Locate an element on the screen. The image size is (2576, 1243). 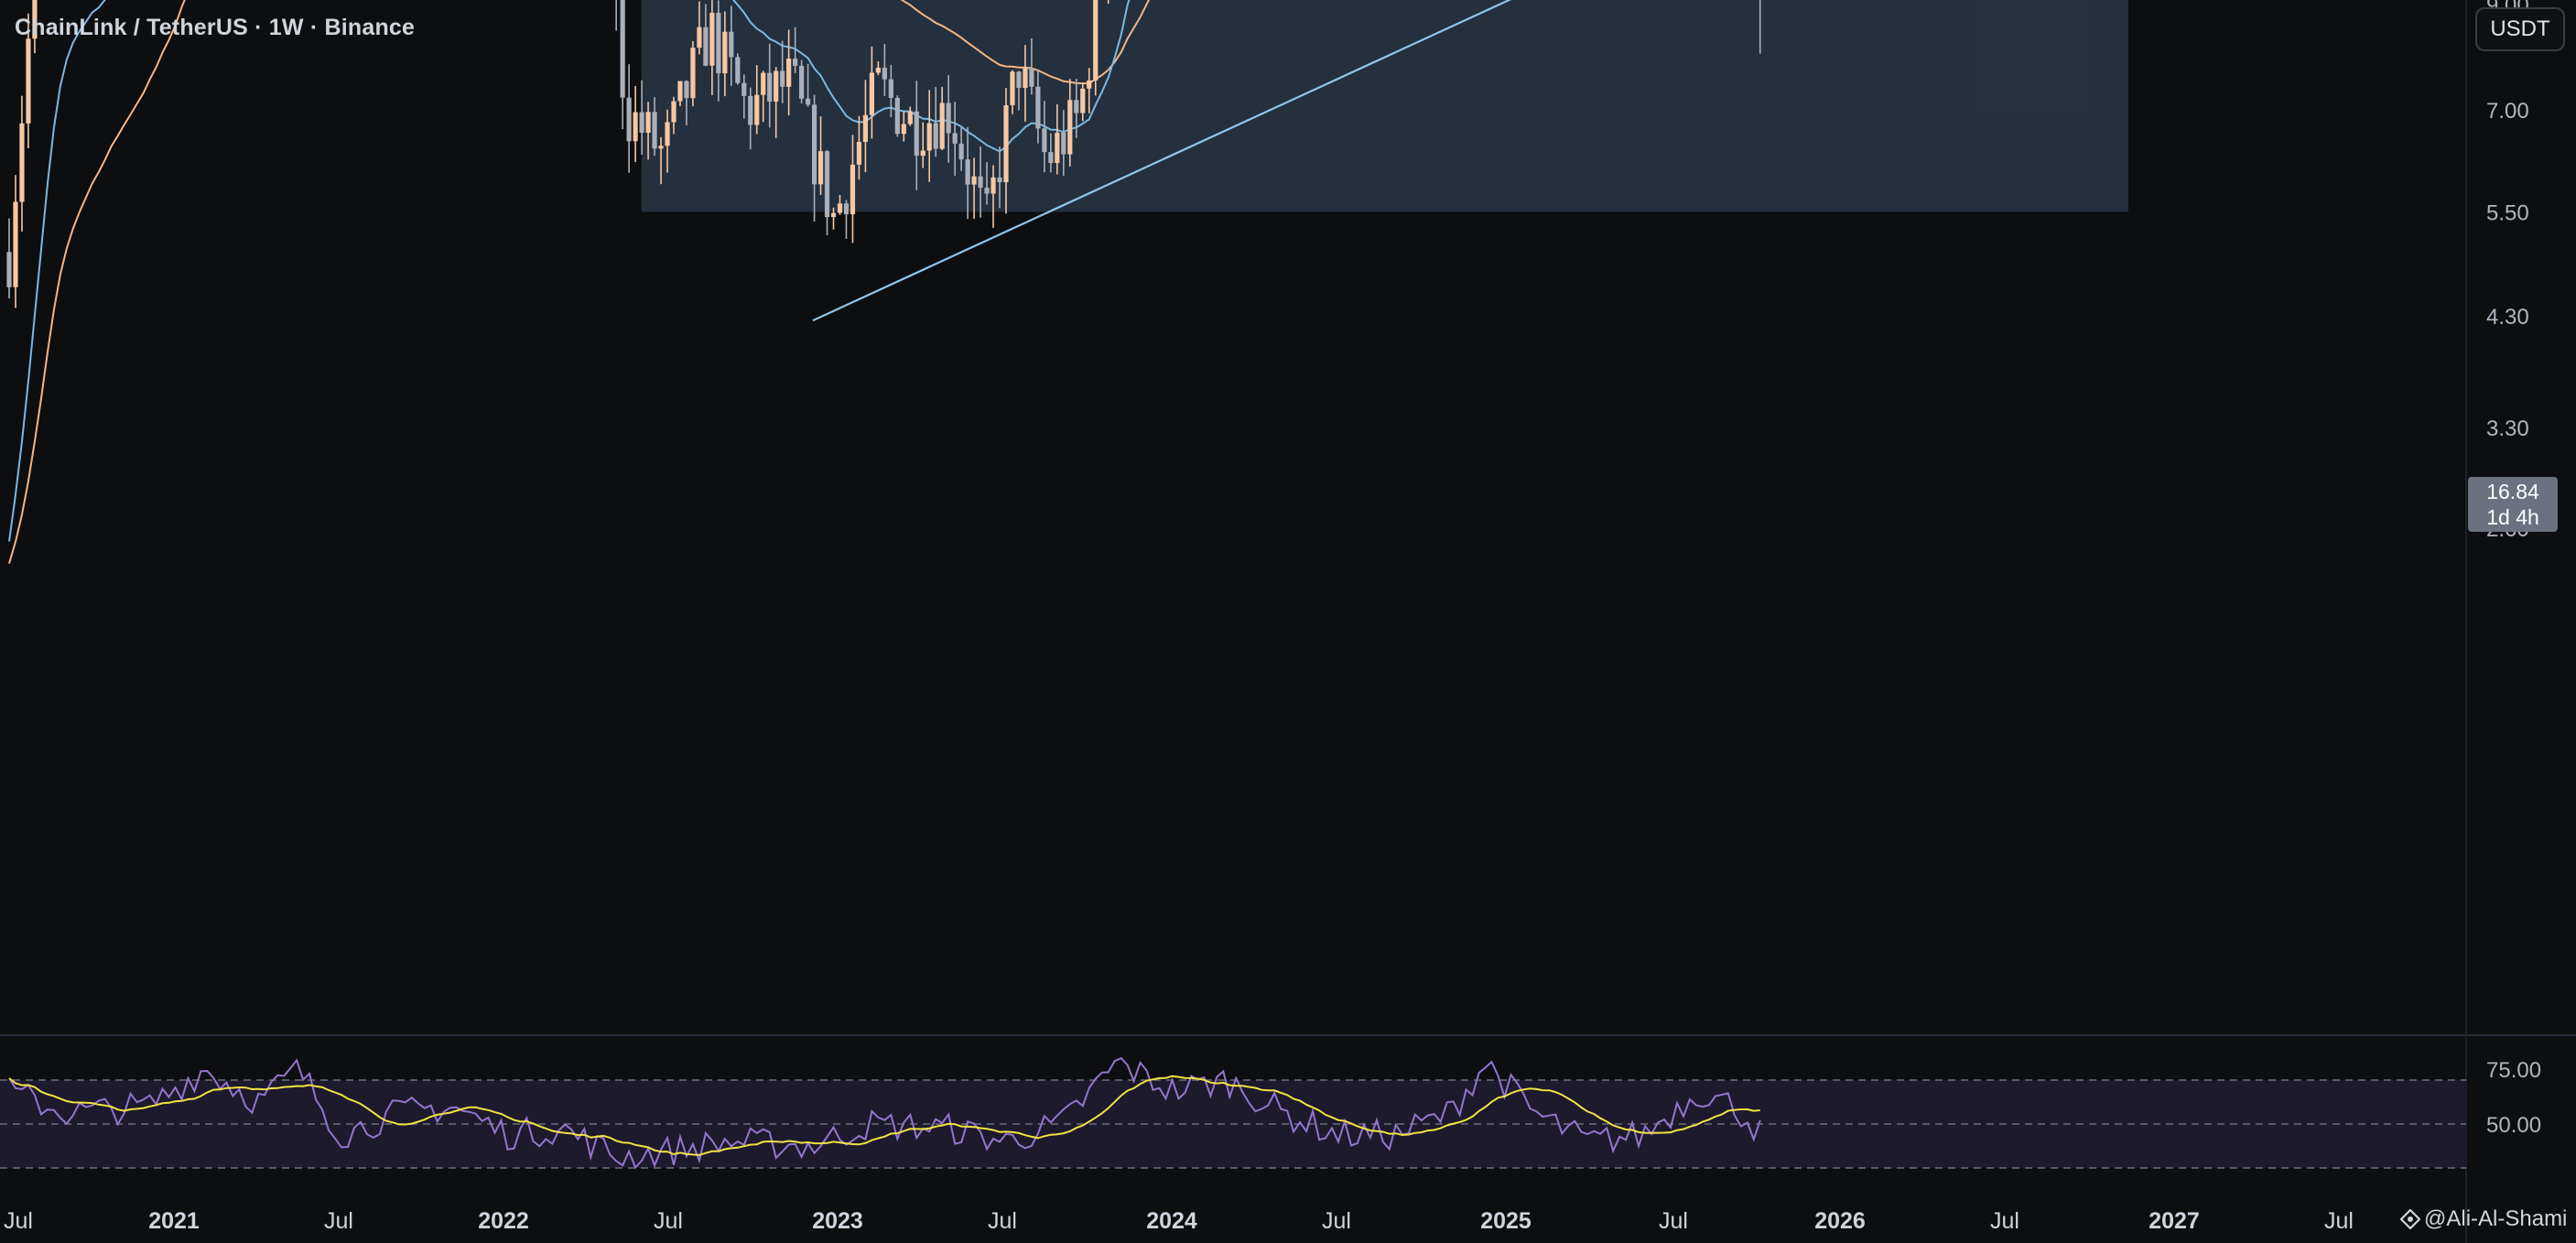
channel-lines-layer is located at coordinates (1338, 161).